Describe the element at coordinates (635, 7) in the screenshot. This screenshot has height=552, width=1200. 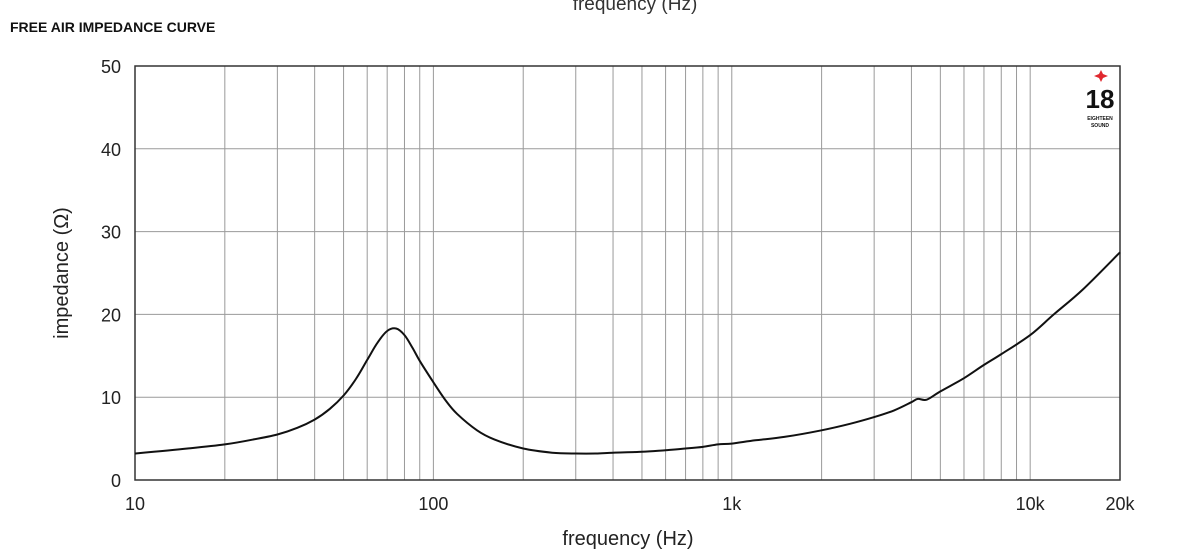
I see `cropped-header-text: frequency (Hz)` at that location.